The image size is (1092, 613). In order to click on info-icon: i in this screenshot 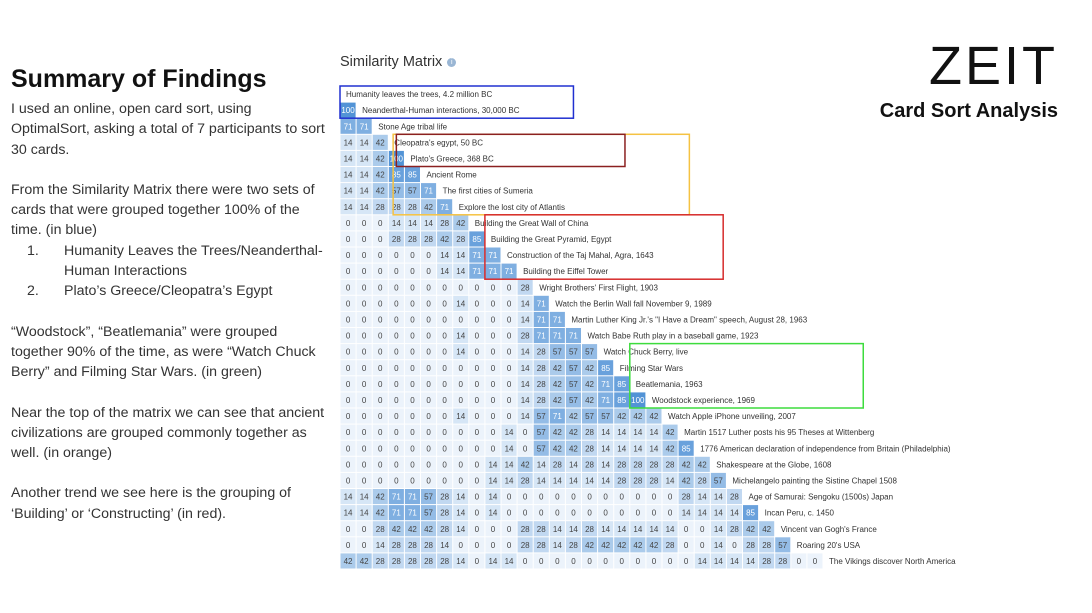, I will do `click(452, 62)`.